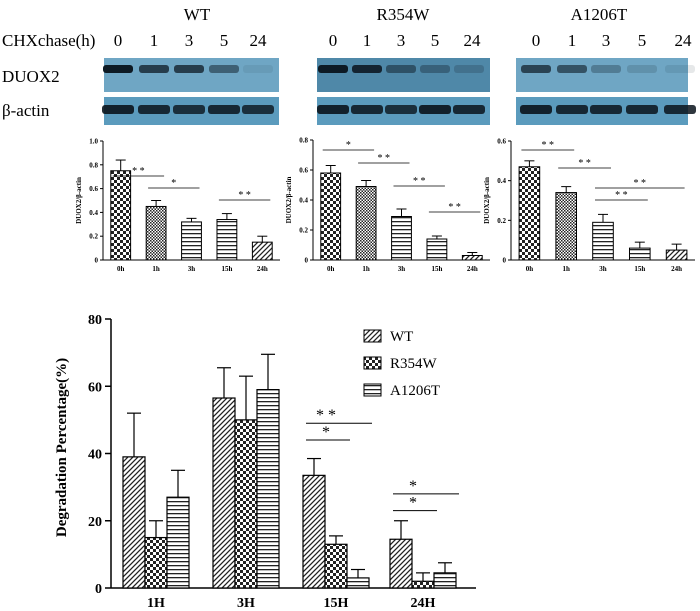  I want to click on blot-title-r354w: R354W, so click(404, 14).